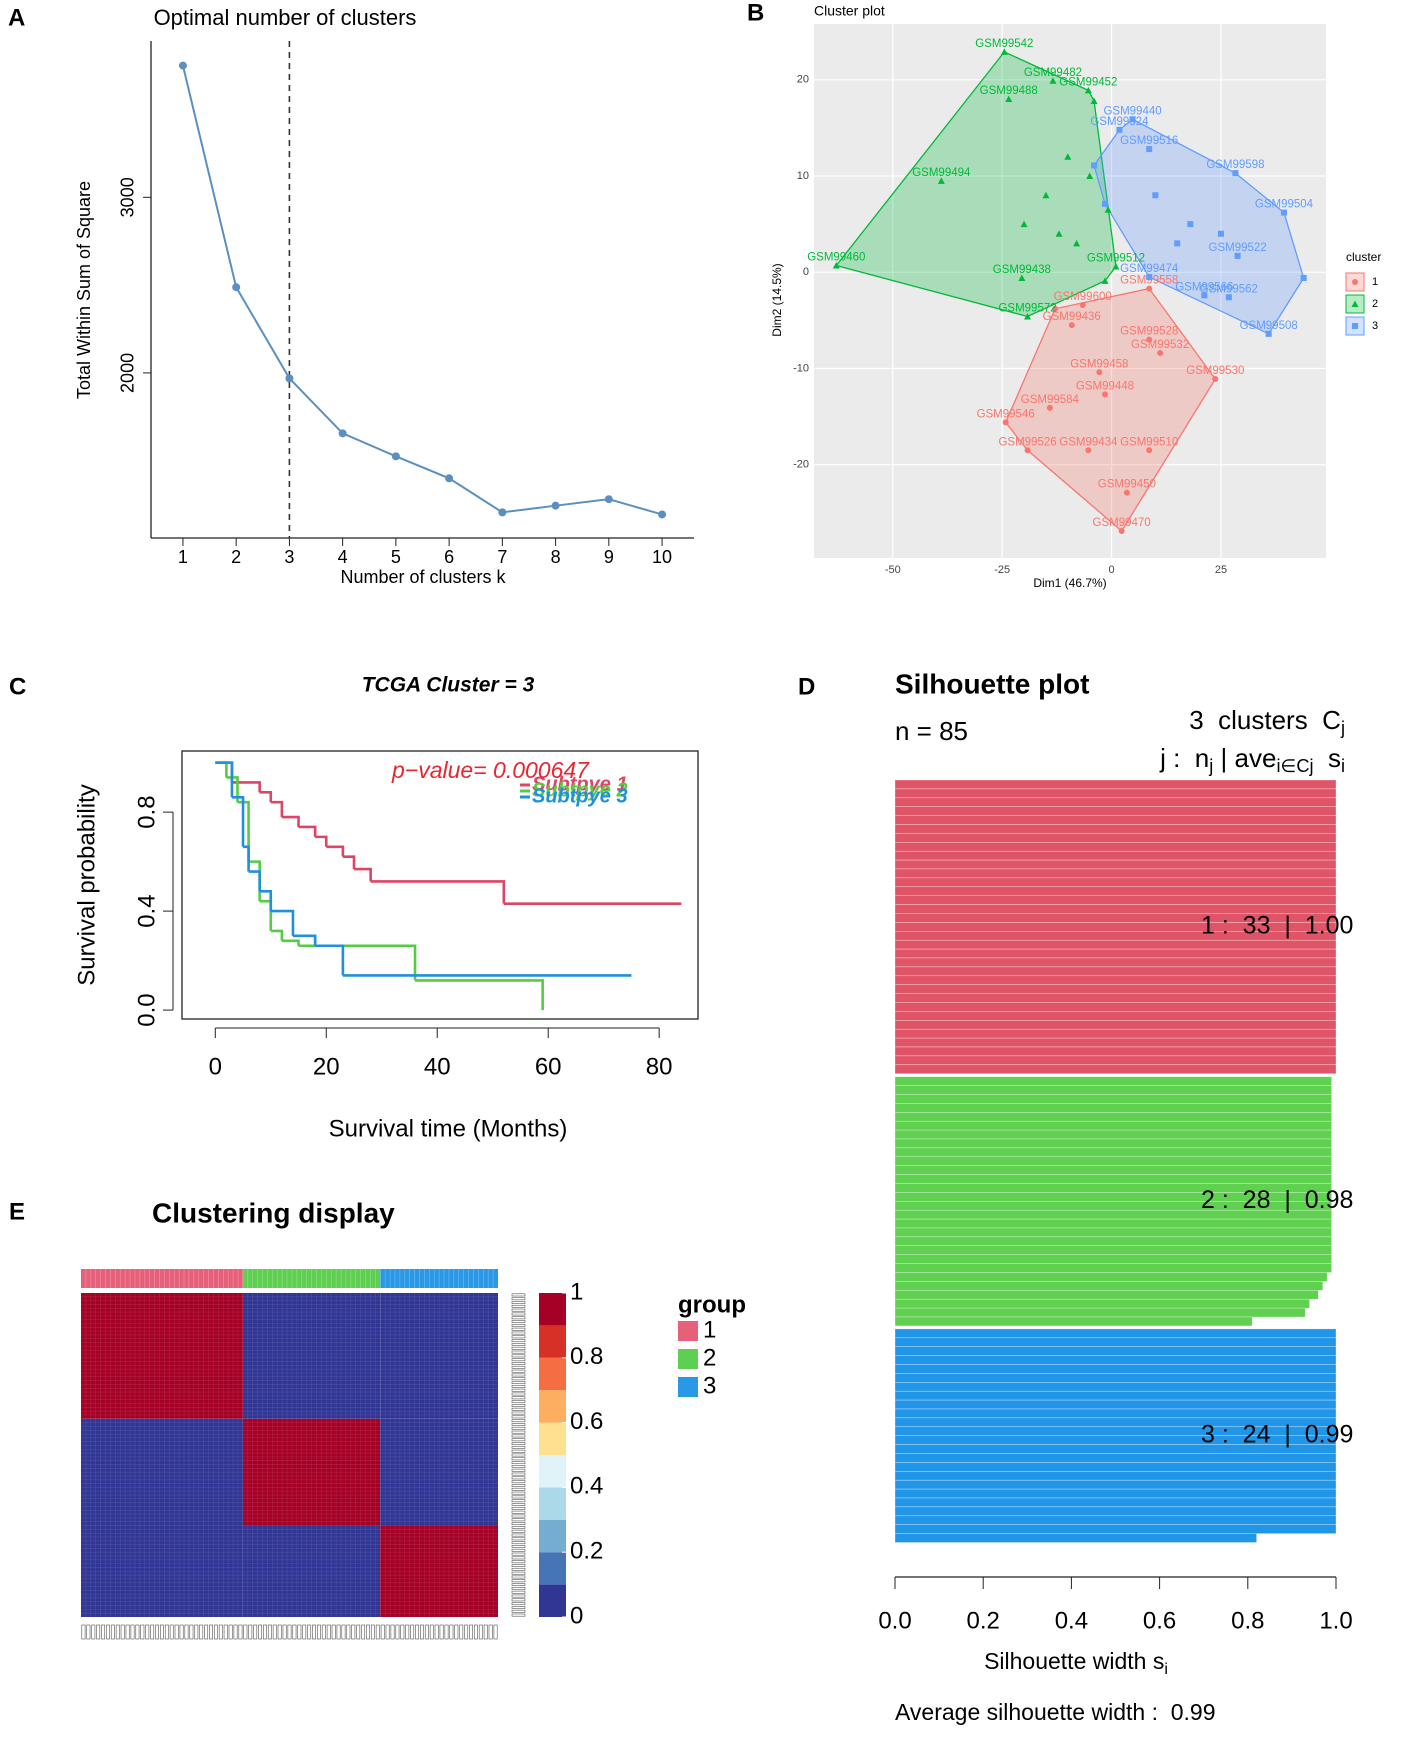  I want to click on point-label: GSM99532, so click(1160, 345).